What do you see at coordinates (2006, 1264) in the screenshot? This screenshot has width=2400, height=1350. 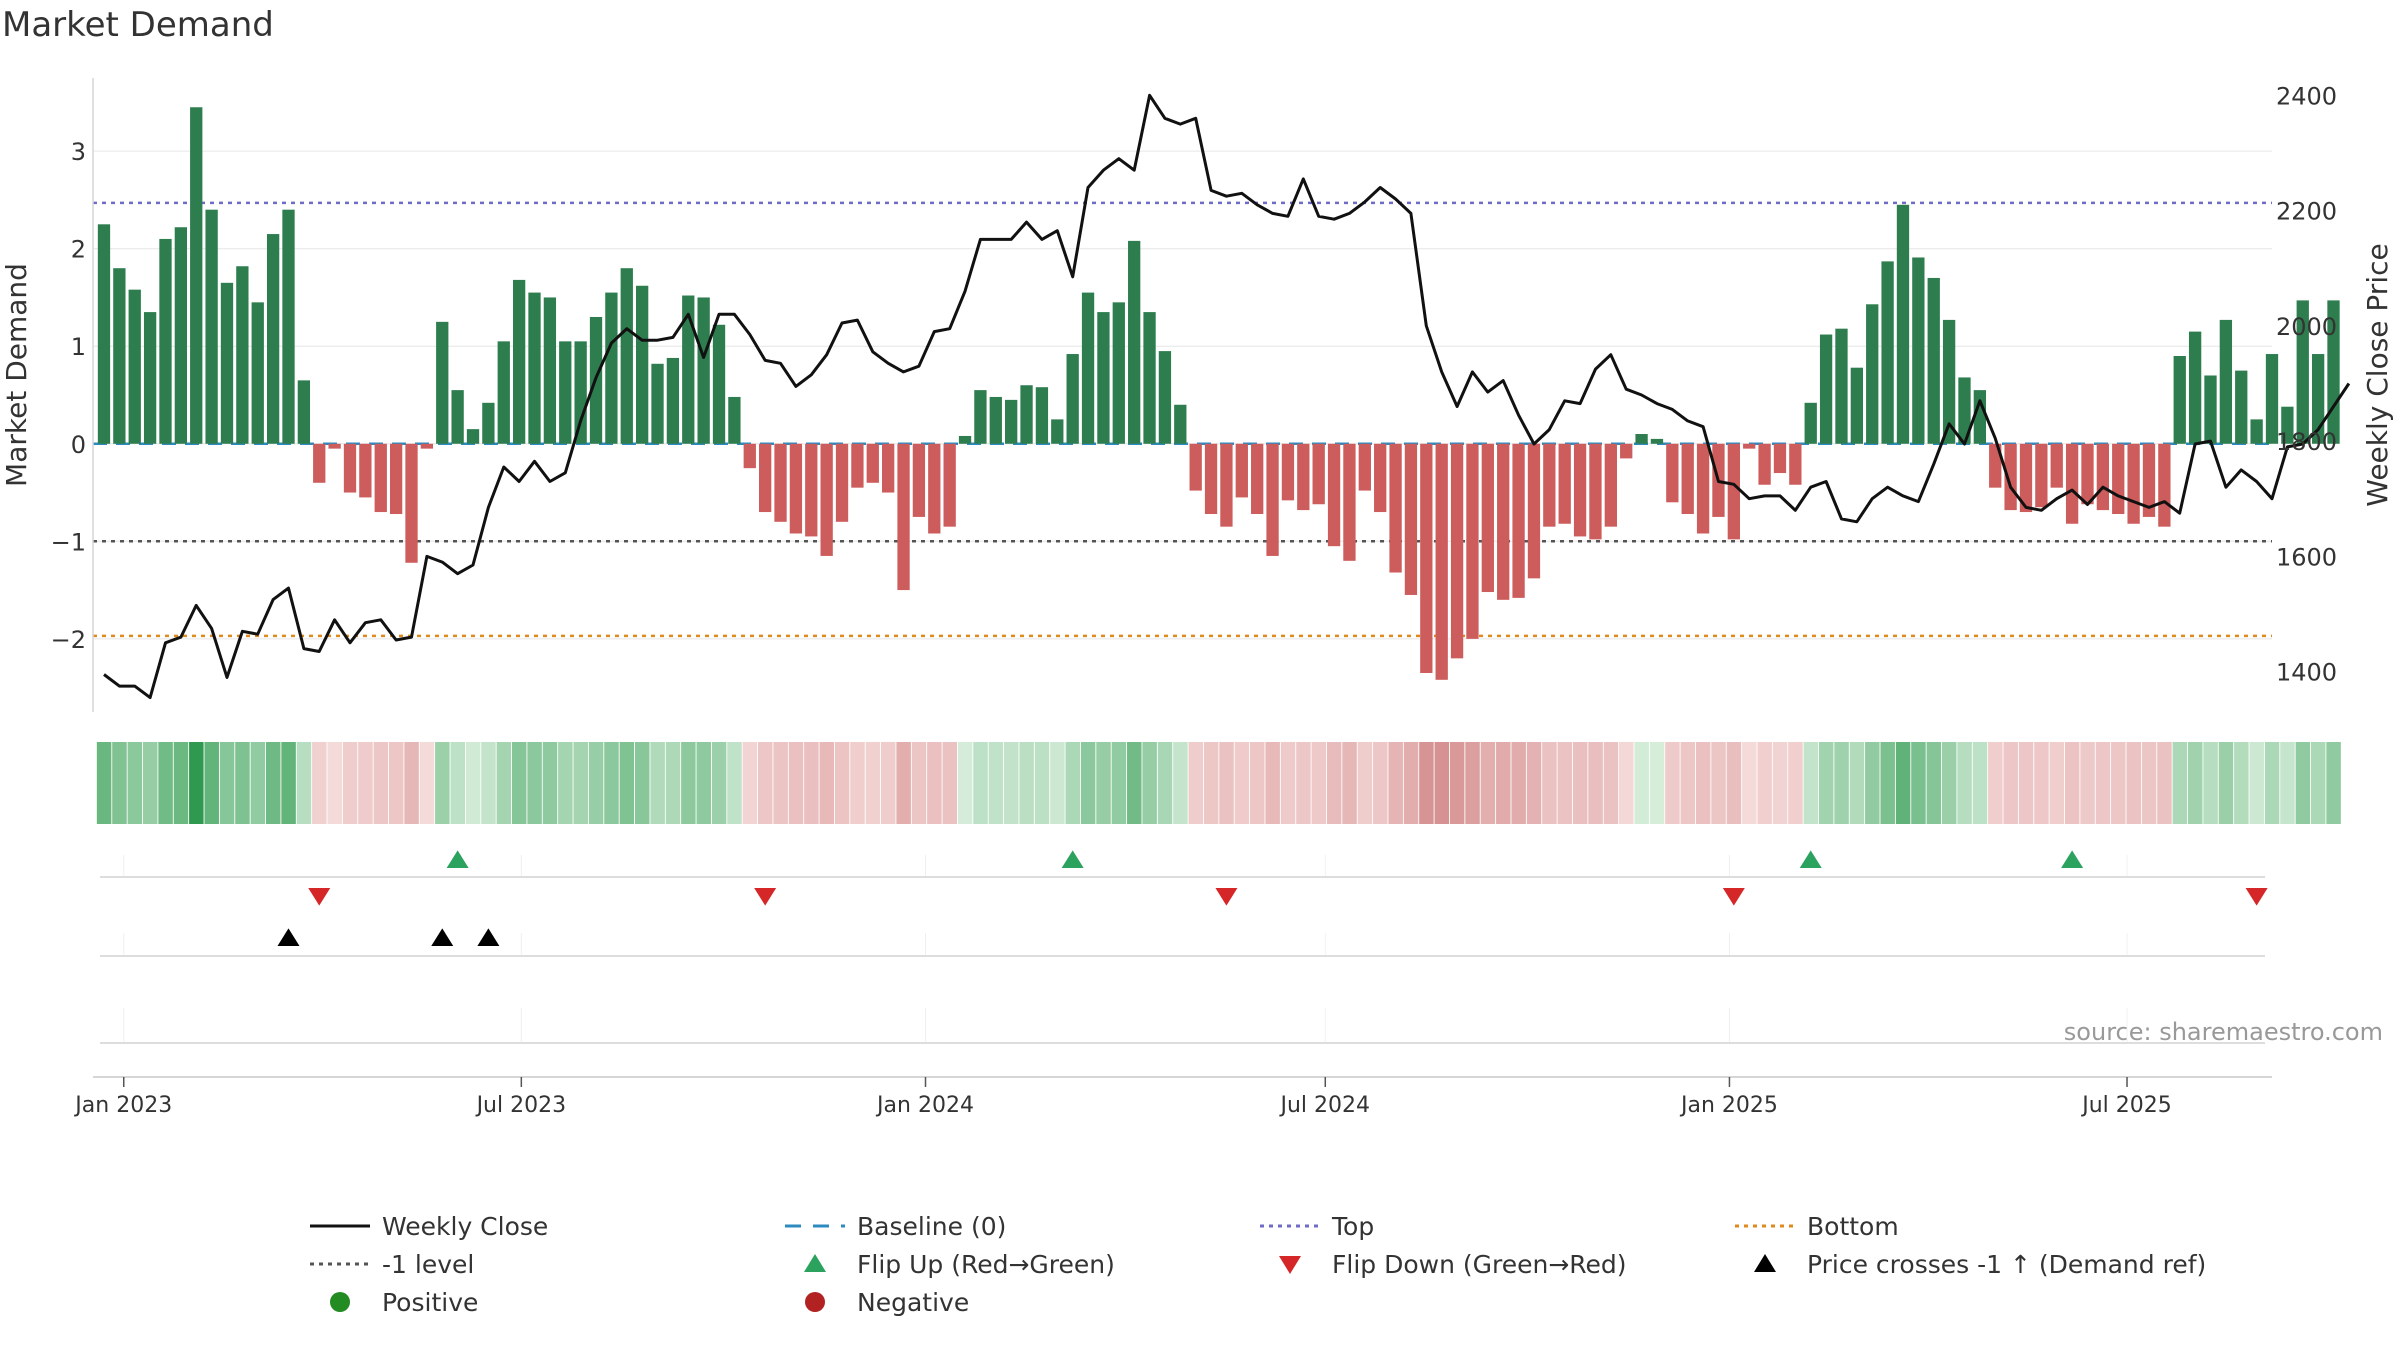 I see `legend-label: Price crosses -1 ↑ (Demand ref)` at bounding box center [2006, 1264].